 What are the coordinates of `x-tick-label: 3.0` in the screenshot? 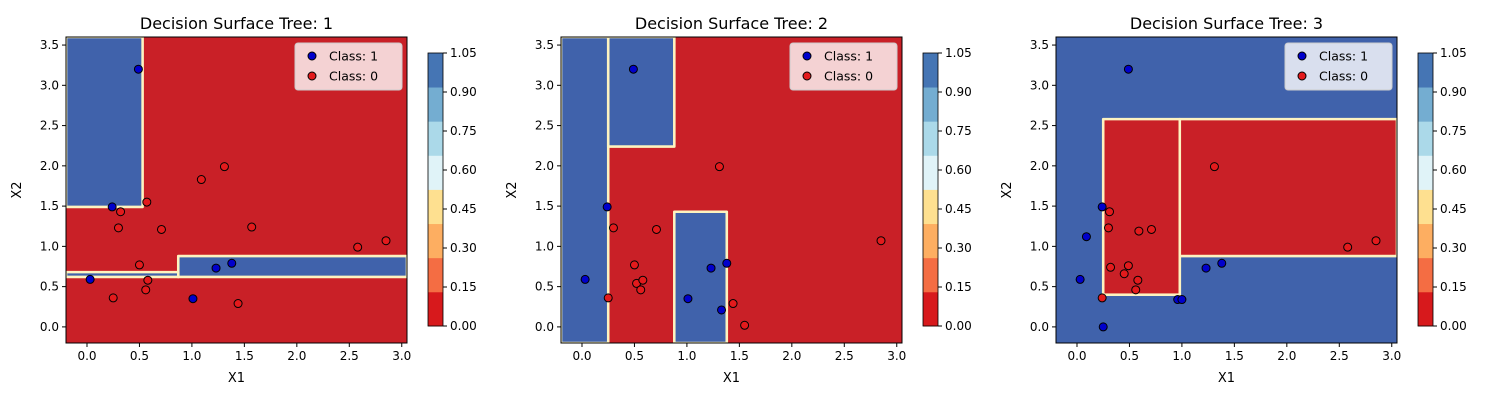 It's located at (401, 356).